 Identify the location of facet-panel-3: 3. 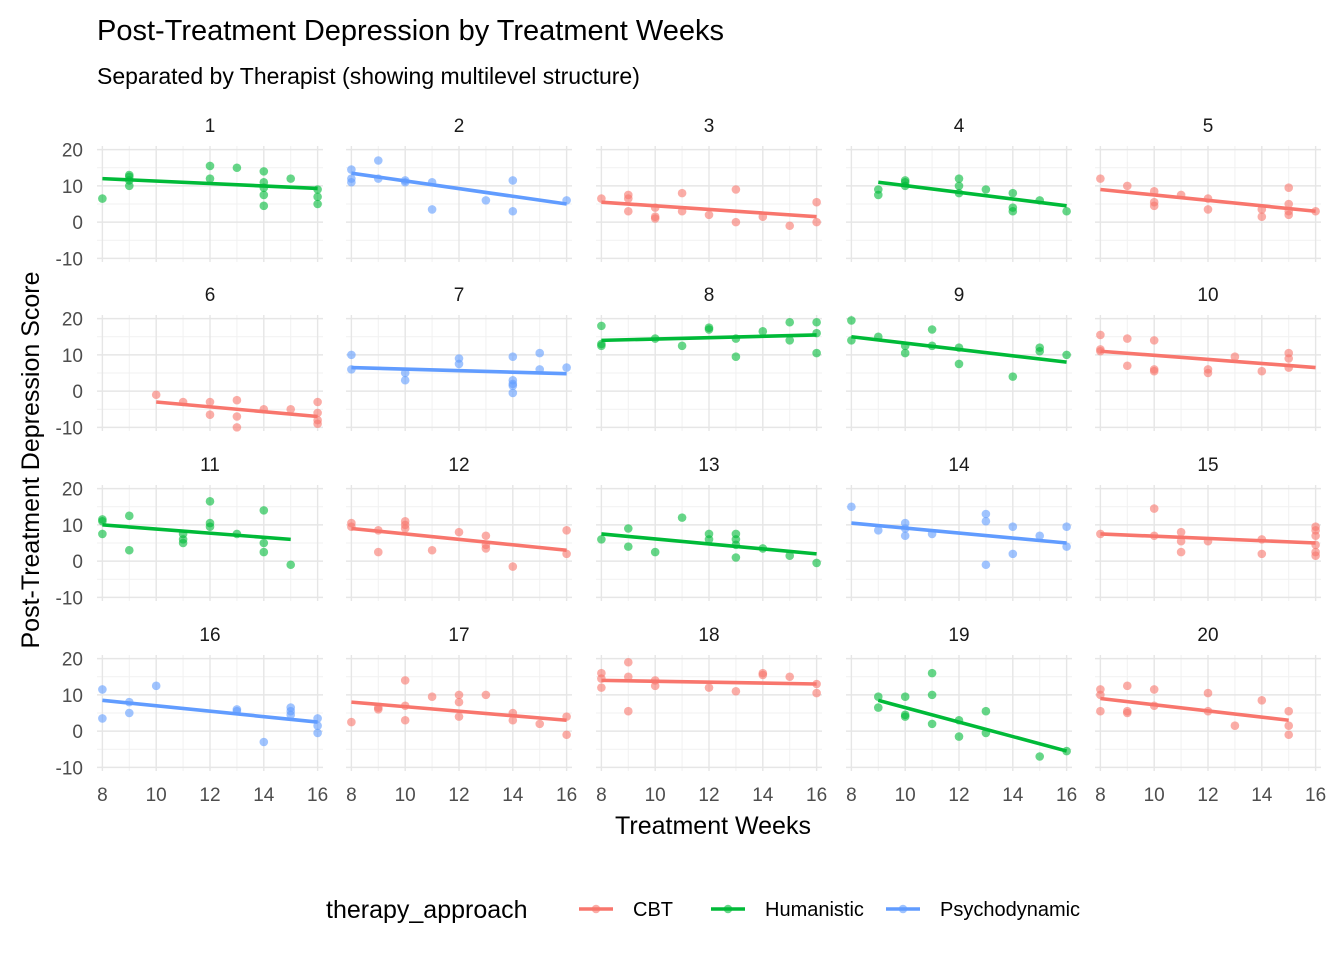
(709, 189).